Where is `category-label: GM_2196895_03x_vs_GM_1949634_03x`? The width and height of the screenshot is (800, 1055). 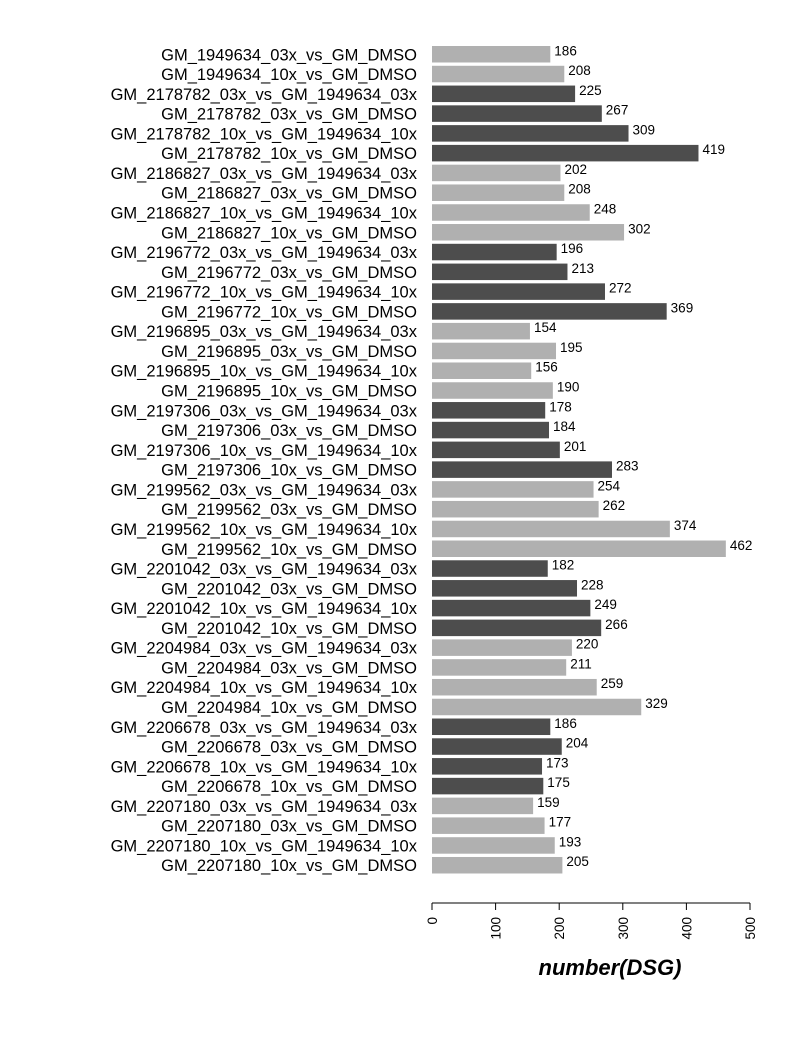 category-label: GM_2196895_03x_vs_GM_1949634_03x is located at coordinates (264, 332).